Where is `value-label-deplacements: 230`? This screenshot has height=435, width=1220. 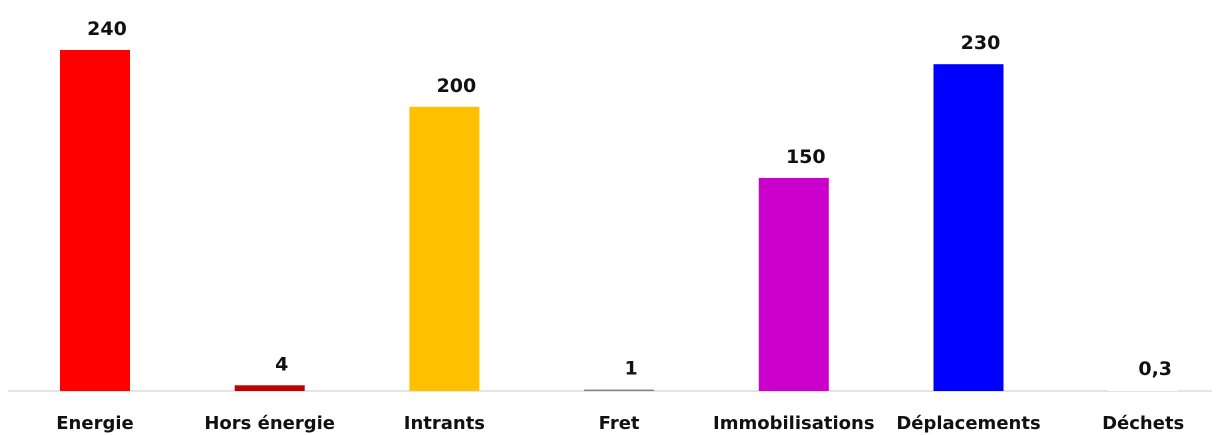 value-label-deplacements: 230 is located at coordinates (981, 43).